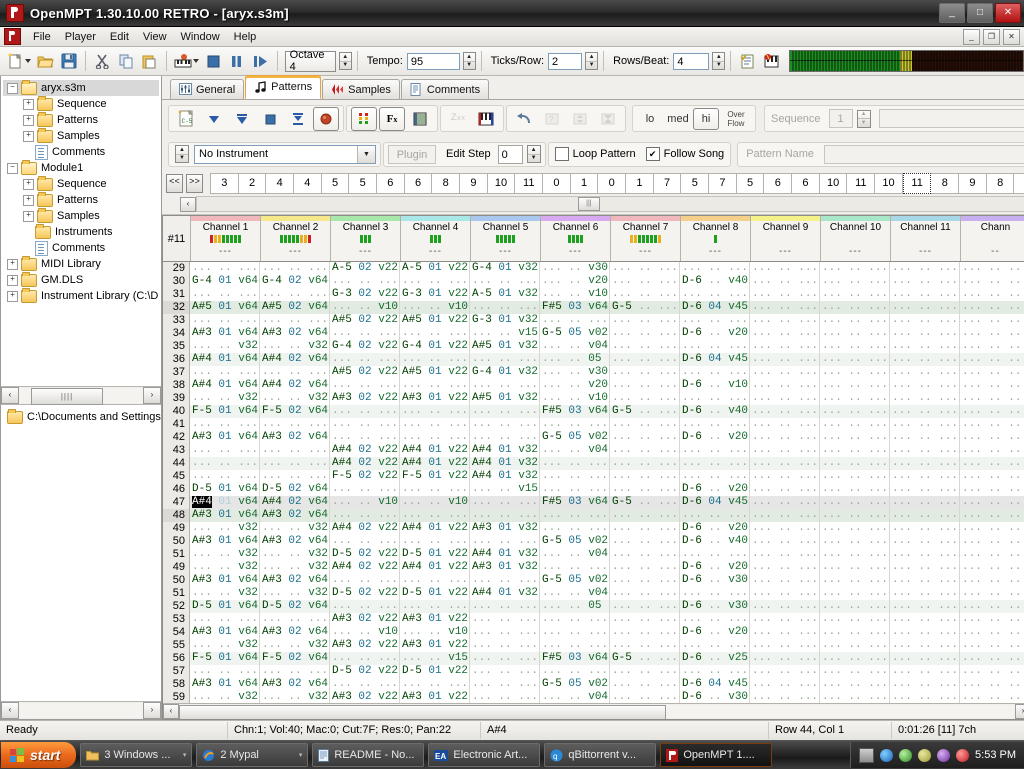 Image resolution: width=1024 pixels, height=769 pixels. What do you see at coordinates (326, 118) in the screenshot?
I see `record-icon` at bounding box center [326, 118].